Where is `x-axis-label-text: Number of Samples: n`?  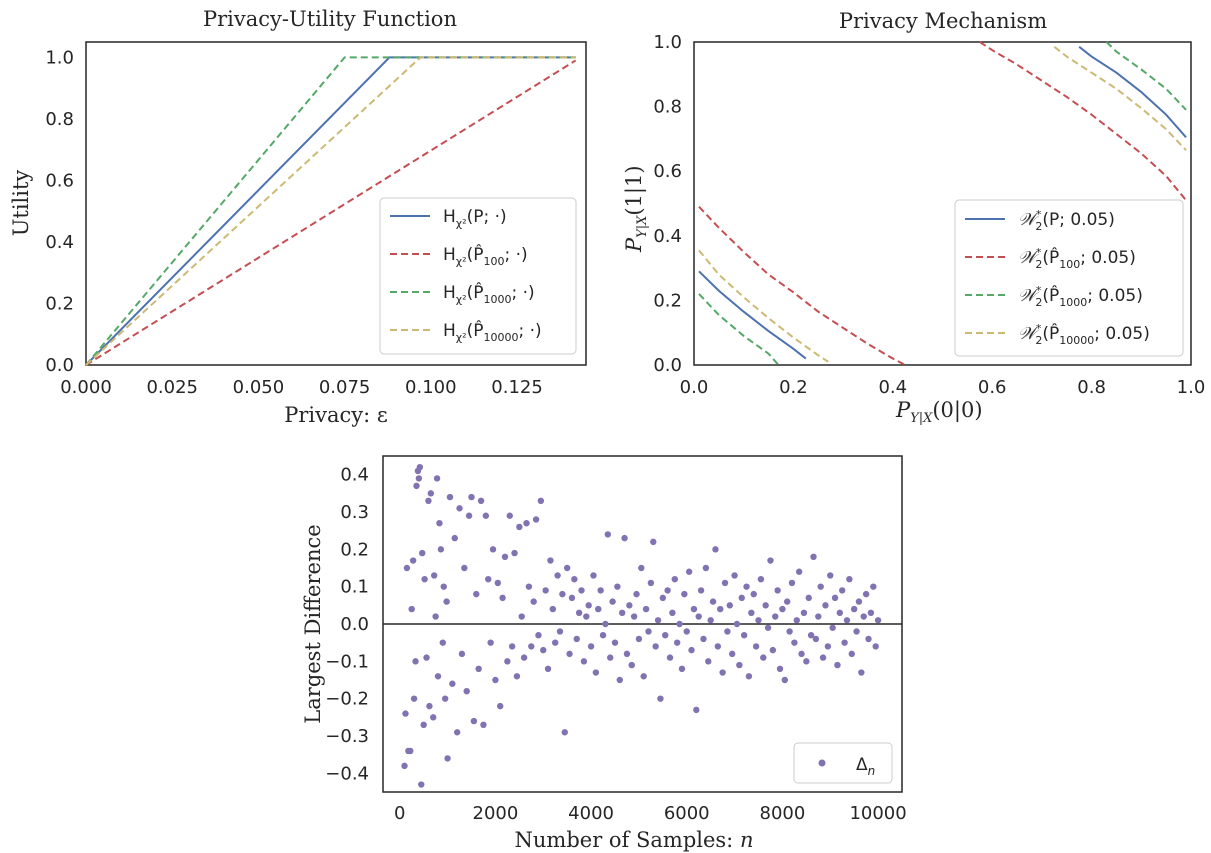
x-axis-label-text: Number of Samples: n is located at coordinates (634, 840).